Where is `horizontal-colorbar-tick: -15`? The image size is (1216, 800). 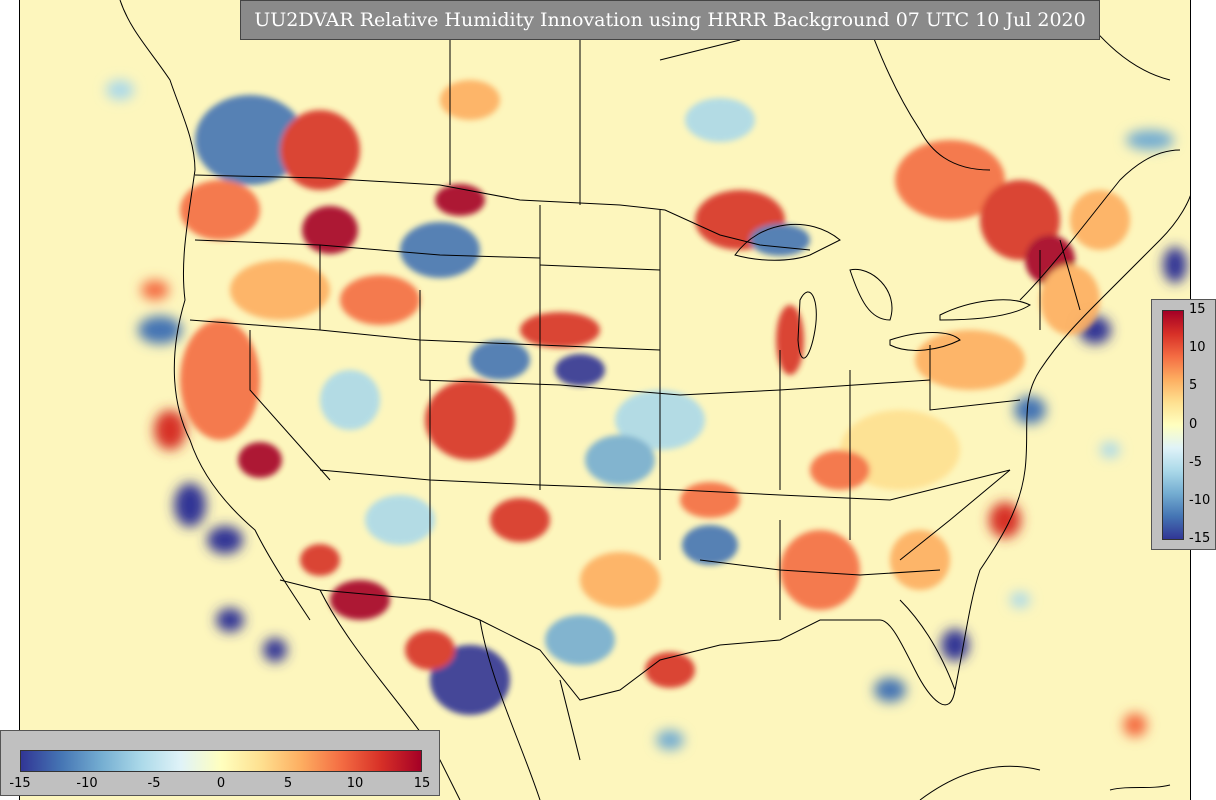 horizontal-colorbar-tick: -15 is located at coordinates (20, 783).